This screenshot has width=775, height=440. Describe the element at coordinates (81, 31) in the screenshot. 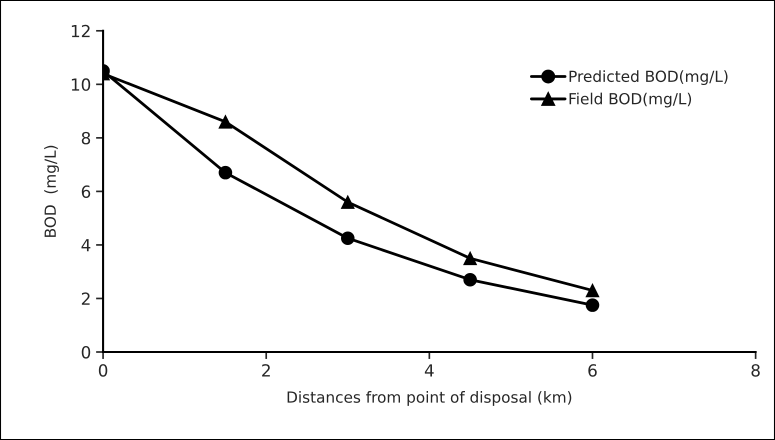

I see `y-tick-label: 12` at that location.